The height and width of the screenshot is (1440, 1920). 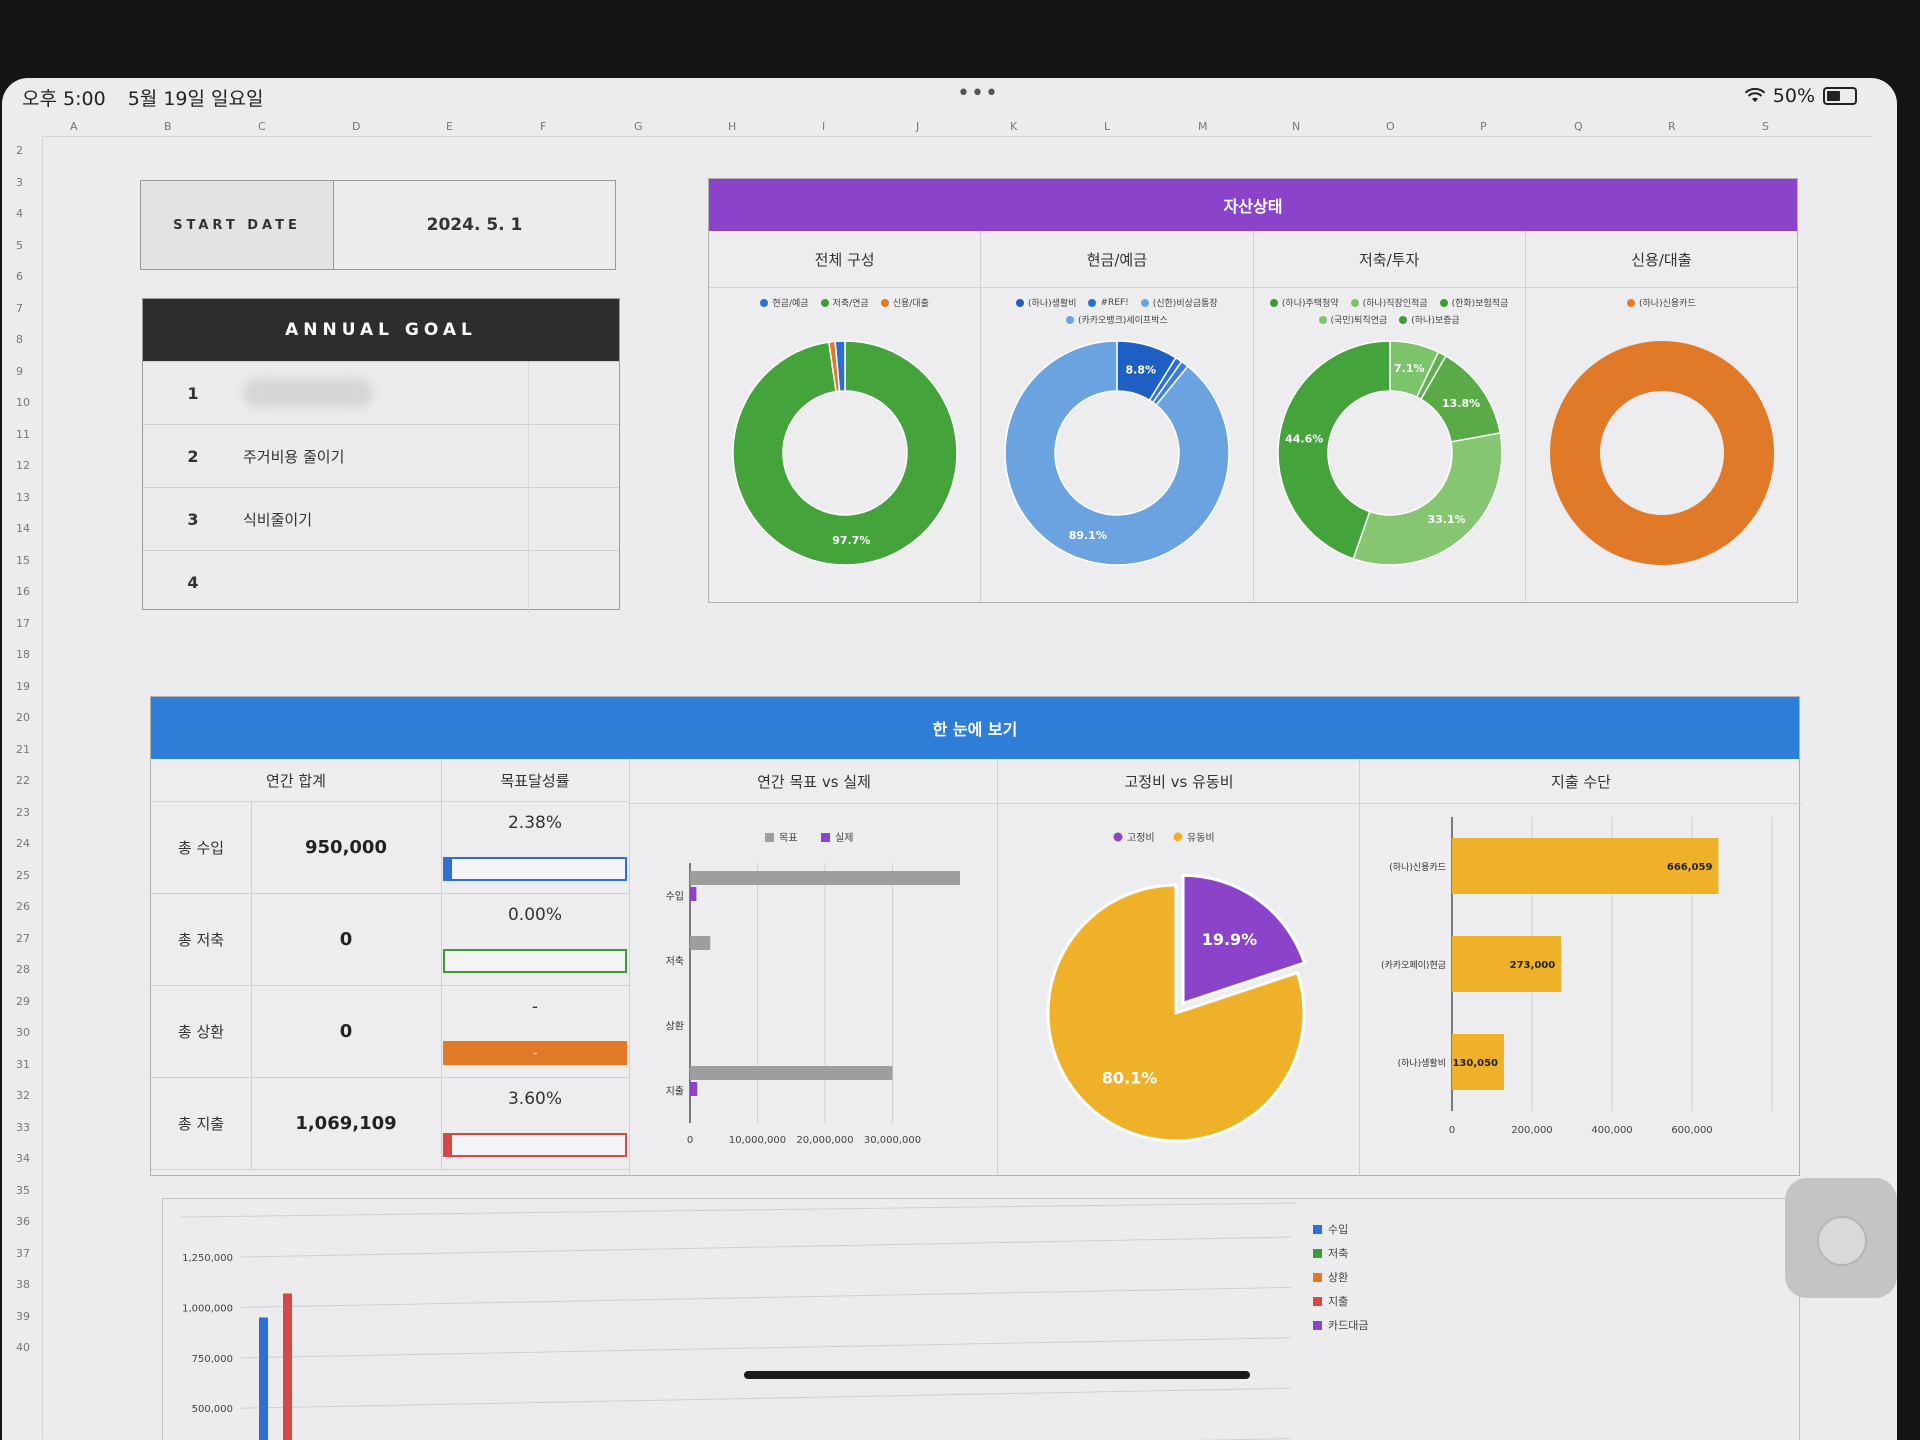 What do you see at coordinates (23, 623) in the screenshot?
I see `row-label: 17` at bounding box center [23, 623].